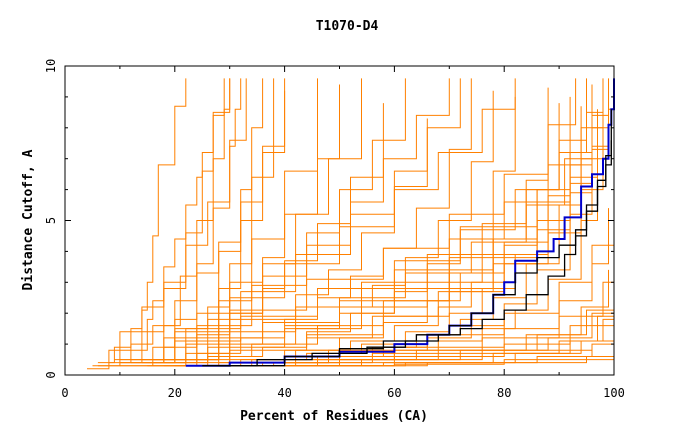 This screenshot has width=680, height=440. Describe the element at coordinates (284, 393) in the screenshot. I see `x-tick-label: 40` at that location.